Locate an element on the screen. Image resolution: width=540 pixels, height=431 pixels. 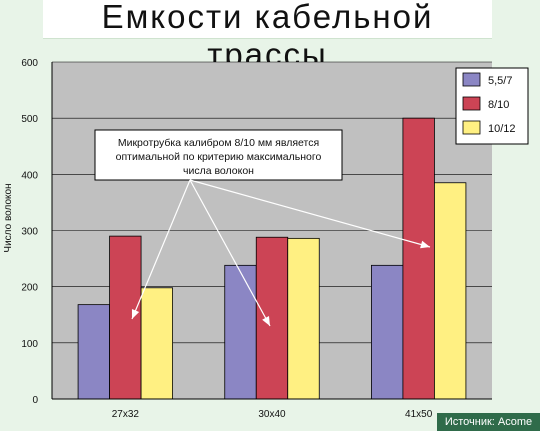
y-tick-label: 500 is located at coordinates (29, 119).